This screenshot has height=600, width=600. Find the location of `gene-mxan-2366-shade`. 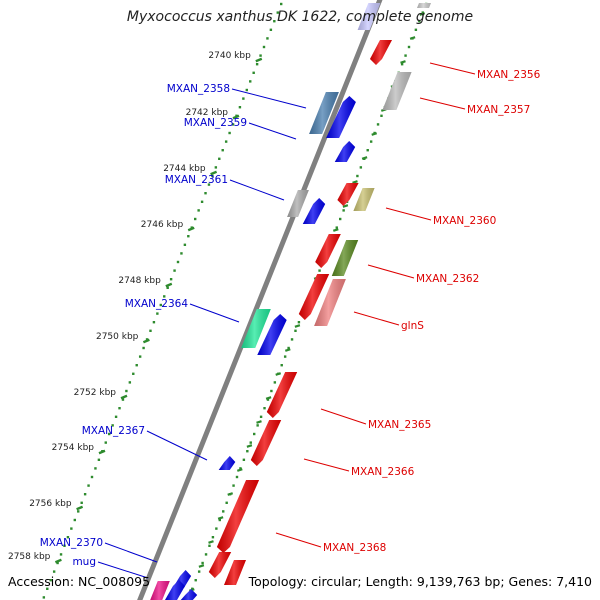

gene-mxan-2366-shade is located at coordinates (238, 516).